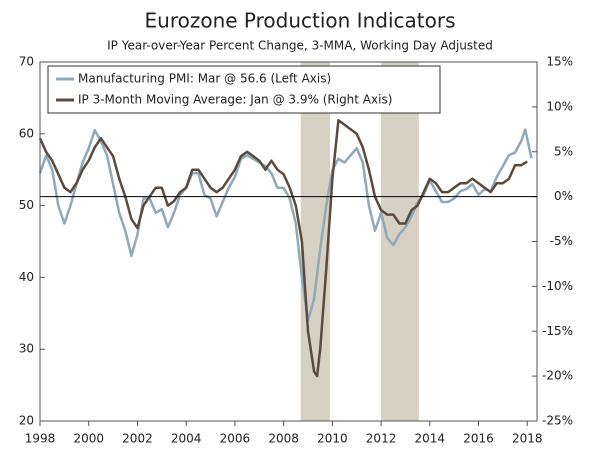 The image size is (600, 454). I want to click on x-tick-label: 2006, so click(235, 439).